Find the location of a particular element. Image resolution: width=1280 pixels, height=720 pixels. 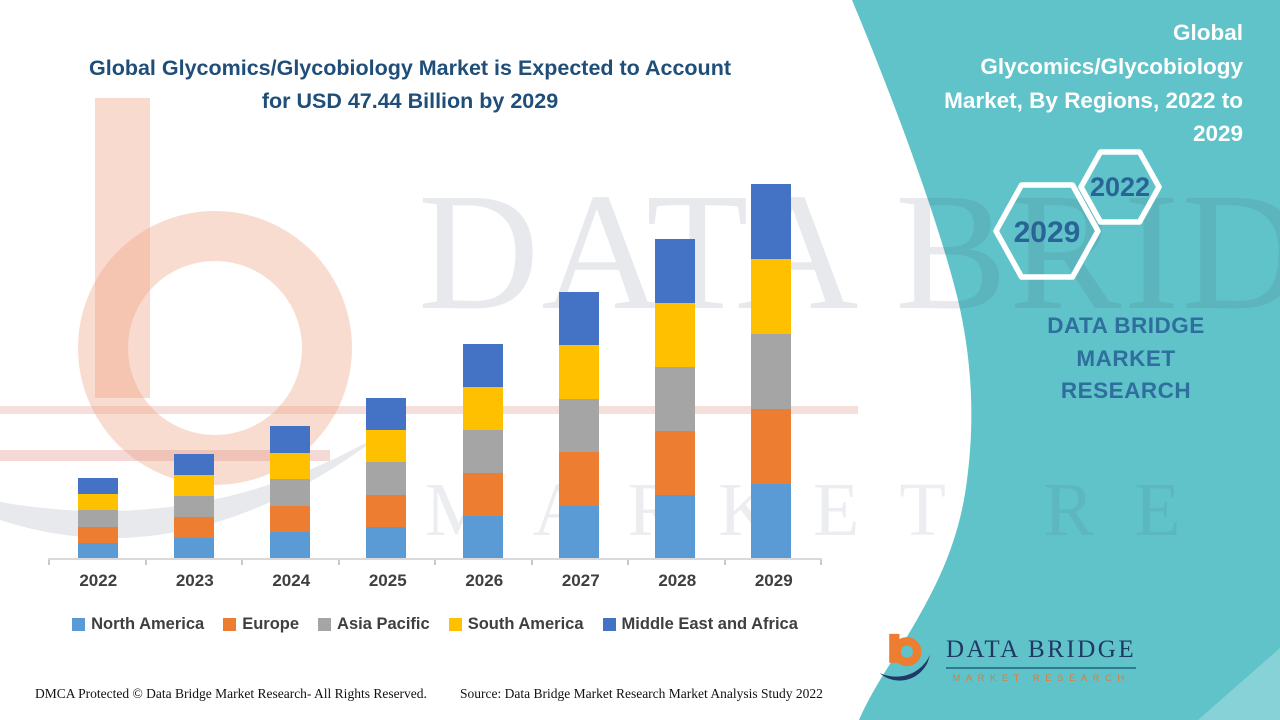

legend-item-europe: Europe is located at coordinates (261, 624).